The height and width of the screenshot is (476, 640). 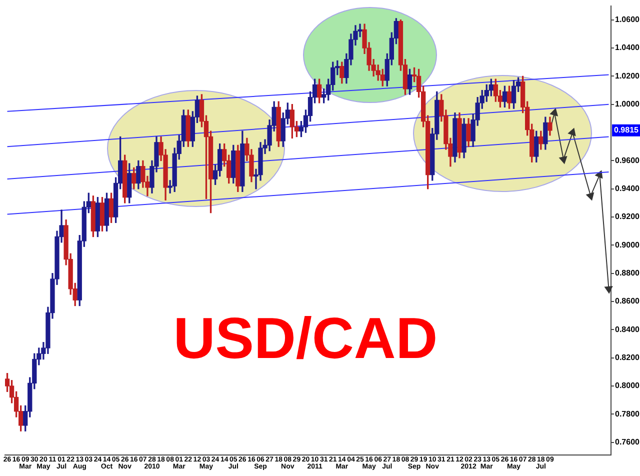 What do you see at coordinates (627, 130) in the screenshot?
I see `annotation: 0.9815` at bounding box center [627, 130].